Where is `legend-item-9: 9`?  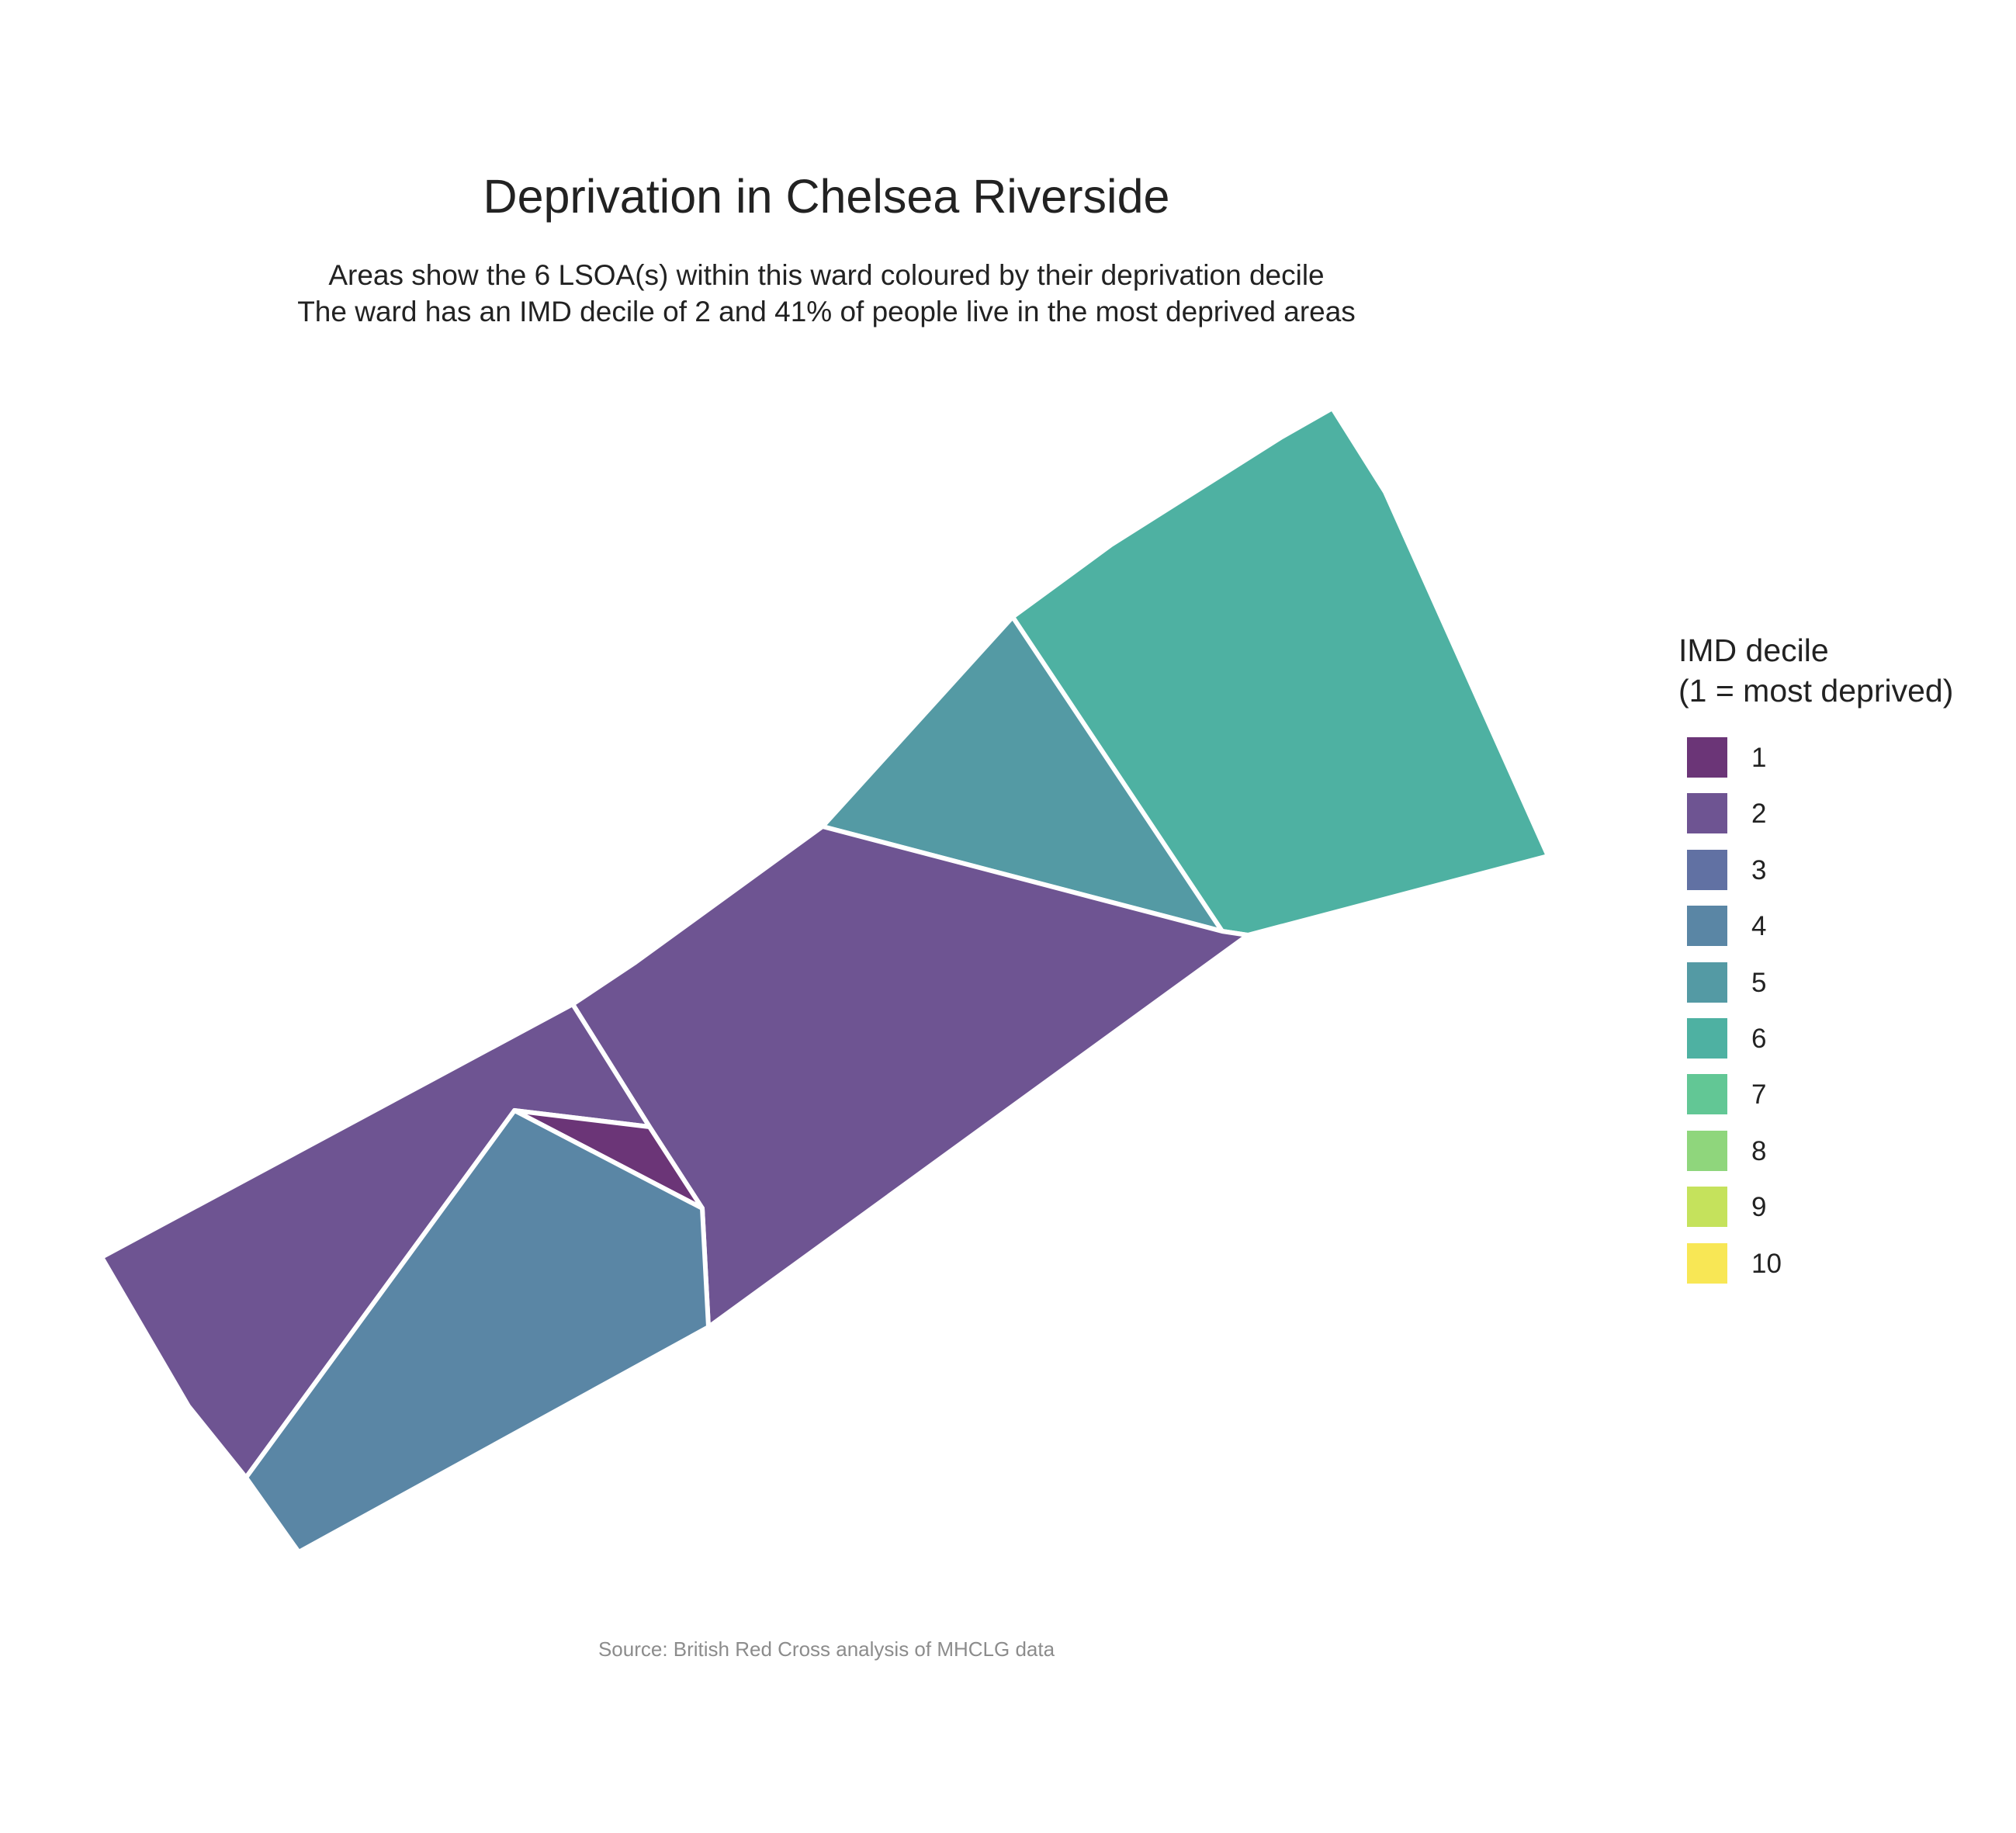 legend-item-9: 9 is located at coordinates (1816, 1208).